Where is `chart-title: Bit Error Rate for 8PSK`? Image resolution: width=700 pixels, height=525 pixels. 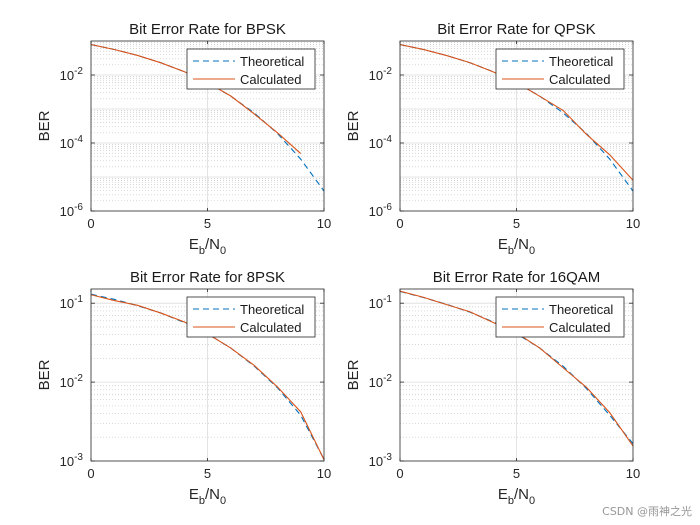 chart-title: Bit Error Rate for 8PSK is located at coordinates (207, 277).